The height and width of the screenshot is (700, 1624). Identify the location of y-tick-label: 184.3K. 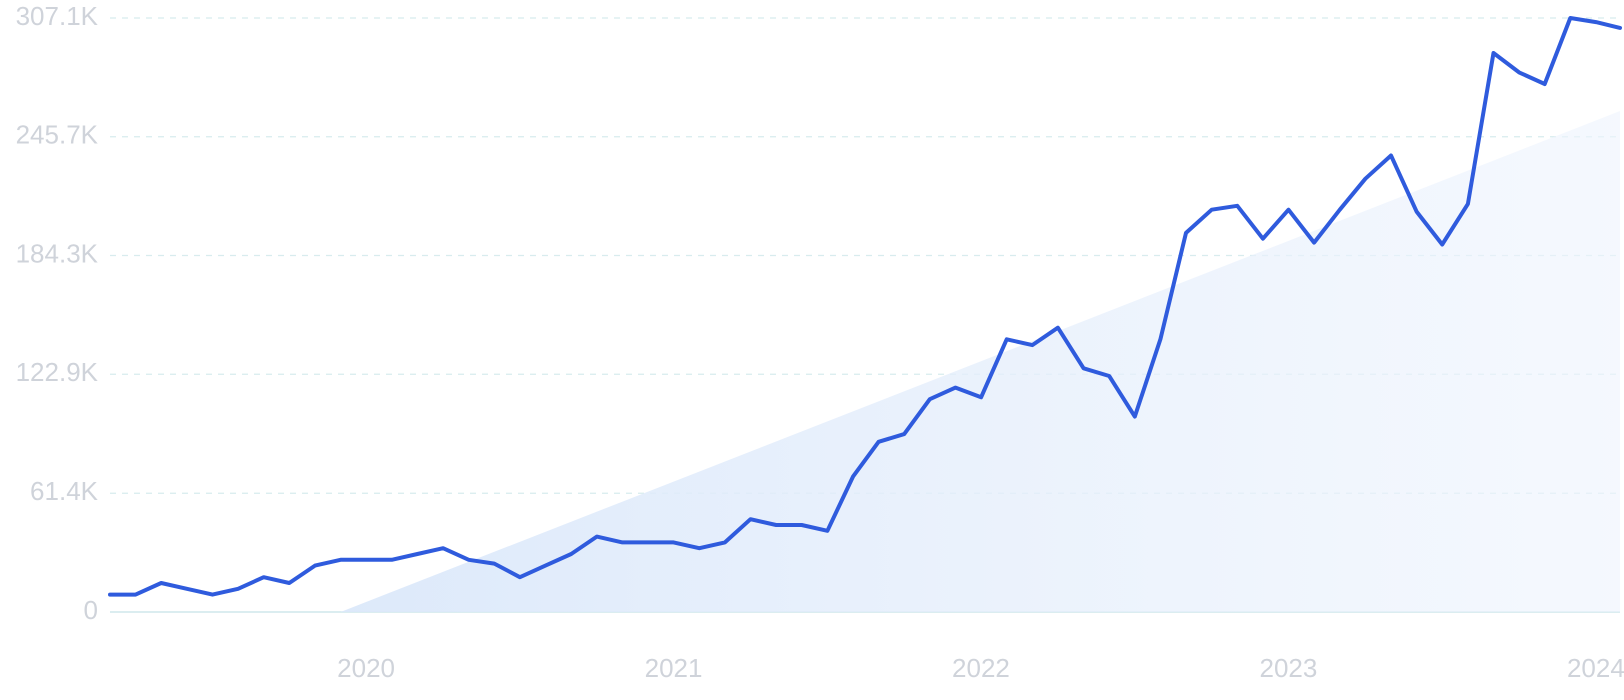
(57, 253).